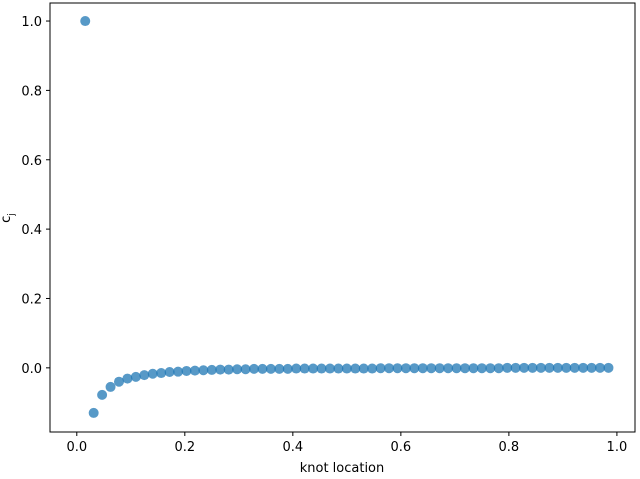 This screenshot has height=479, width=640. What do you see at coordinates (31, 230) in the screenshot?
I see `y-tick-label: 0.4` at bounding box center [31, 230].